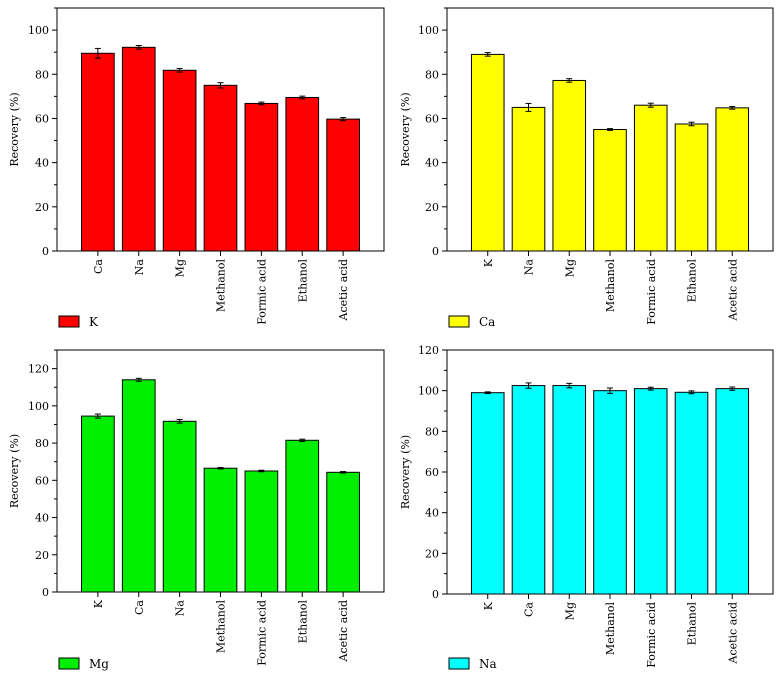 The width and height of the screenshot is (782, 688). What do you see at coordinates (487, 322) in the screenshot?
I see `legend-label: Ca` at bounding box center [487, 322].